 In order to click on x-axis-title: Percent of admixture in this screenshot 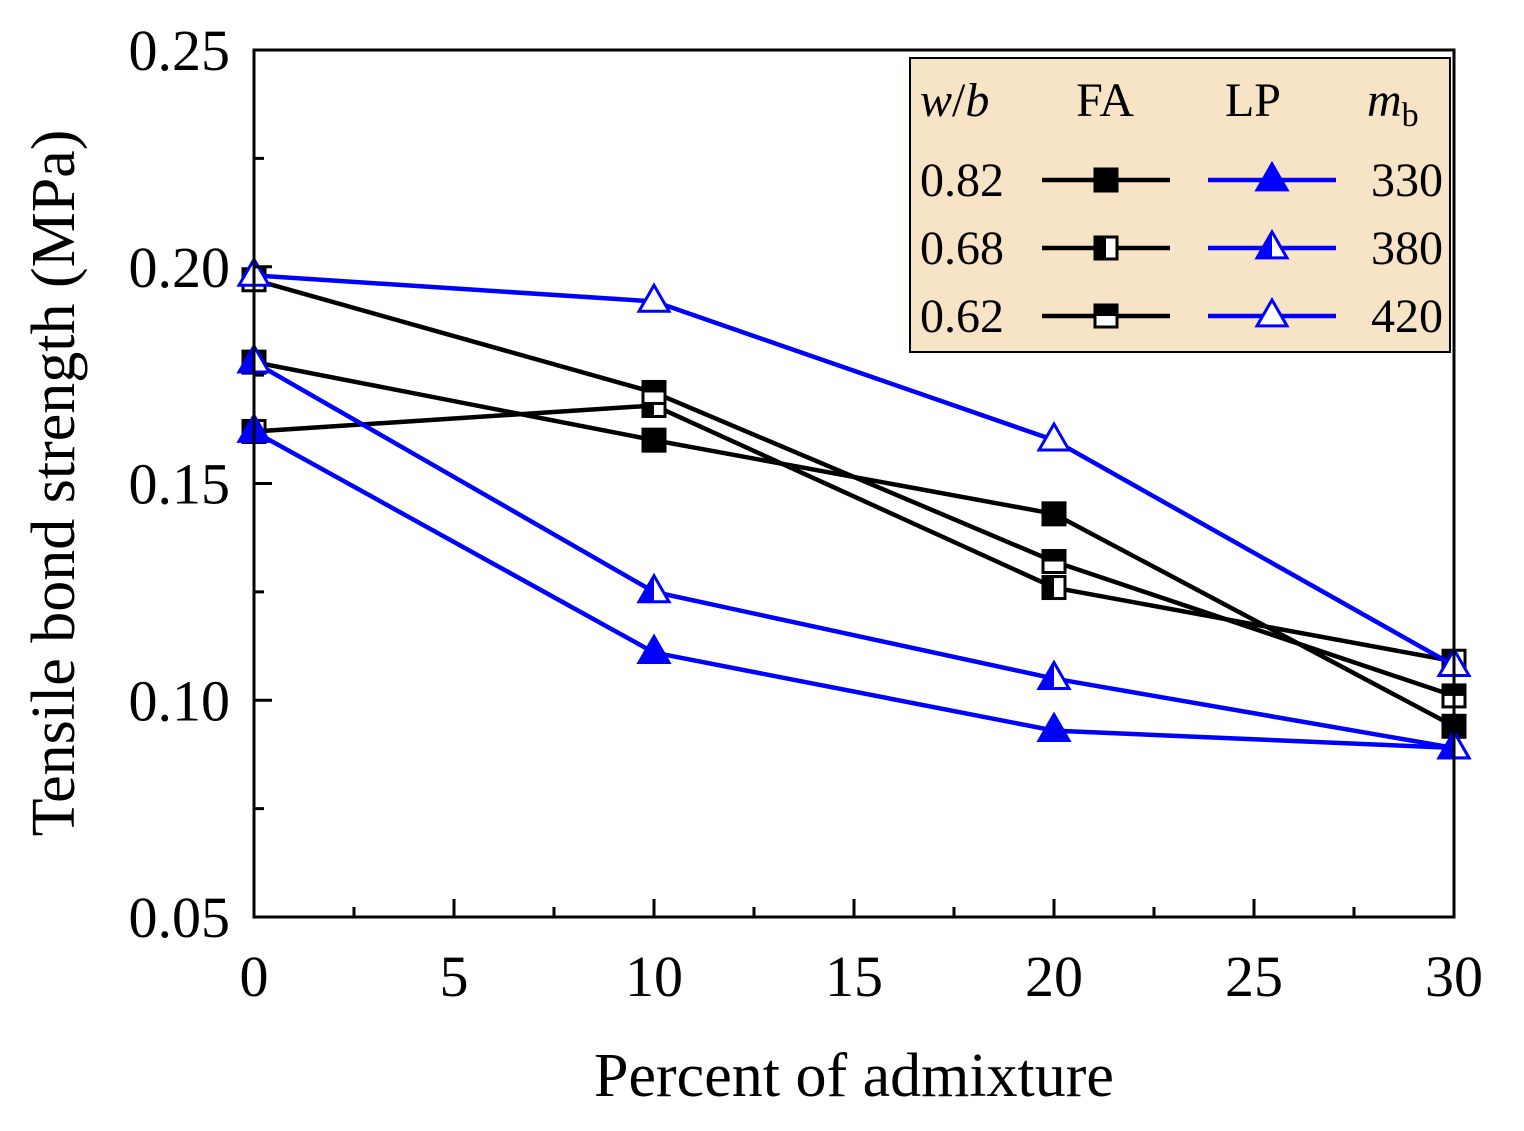, I will do `click(854, 1076)`.